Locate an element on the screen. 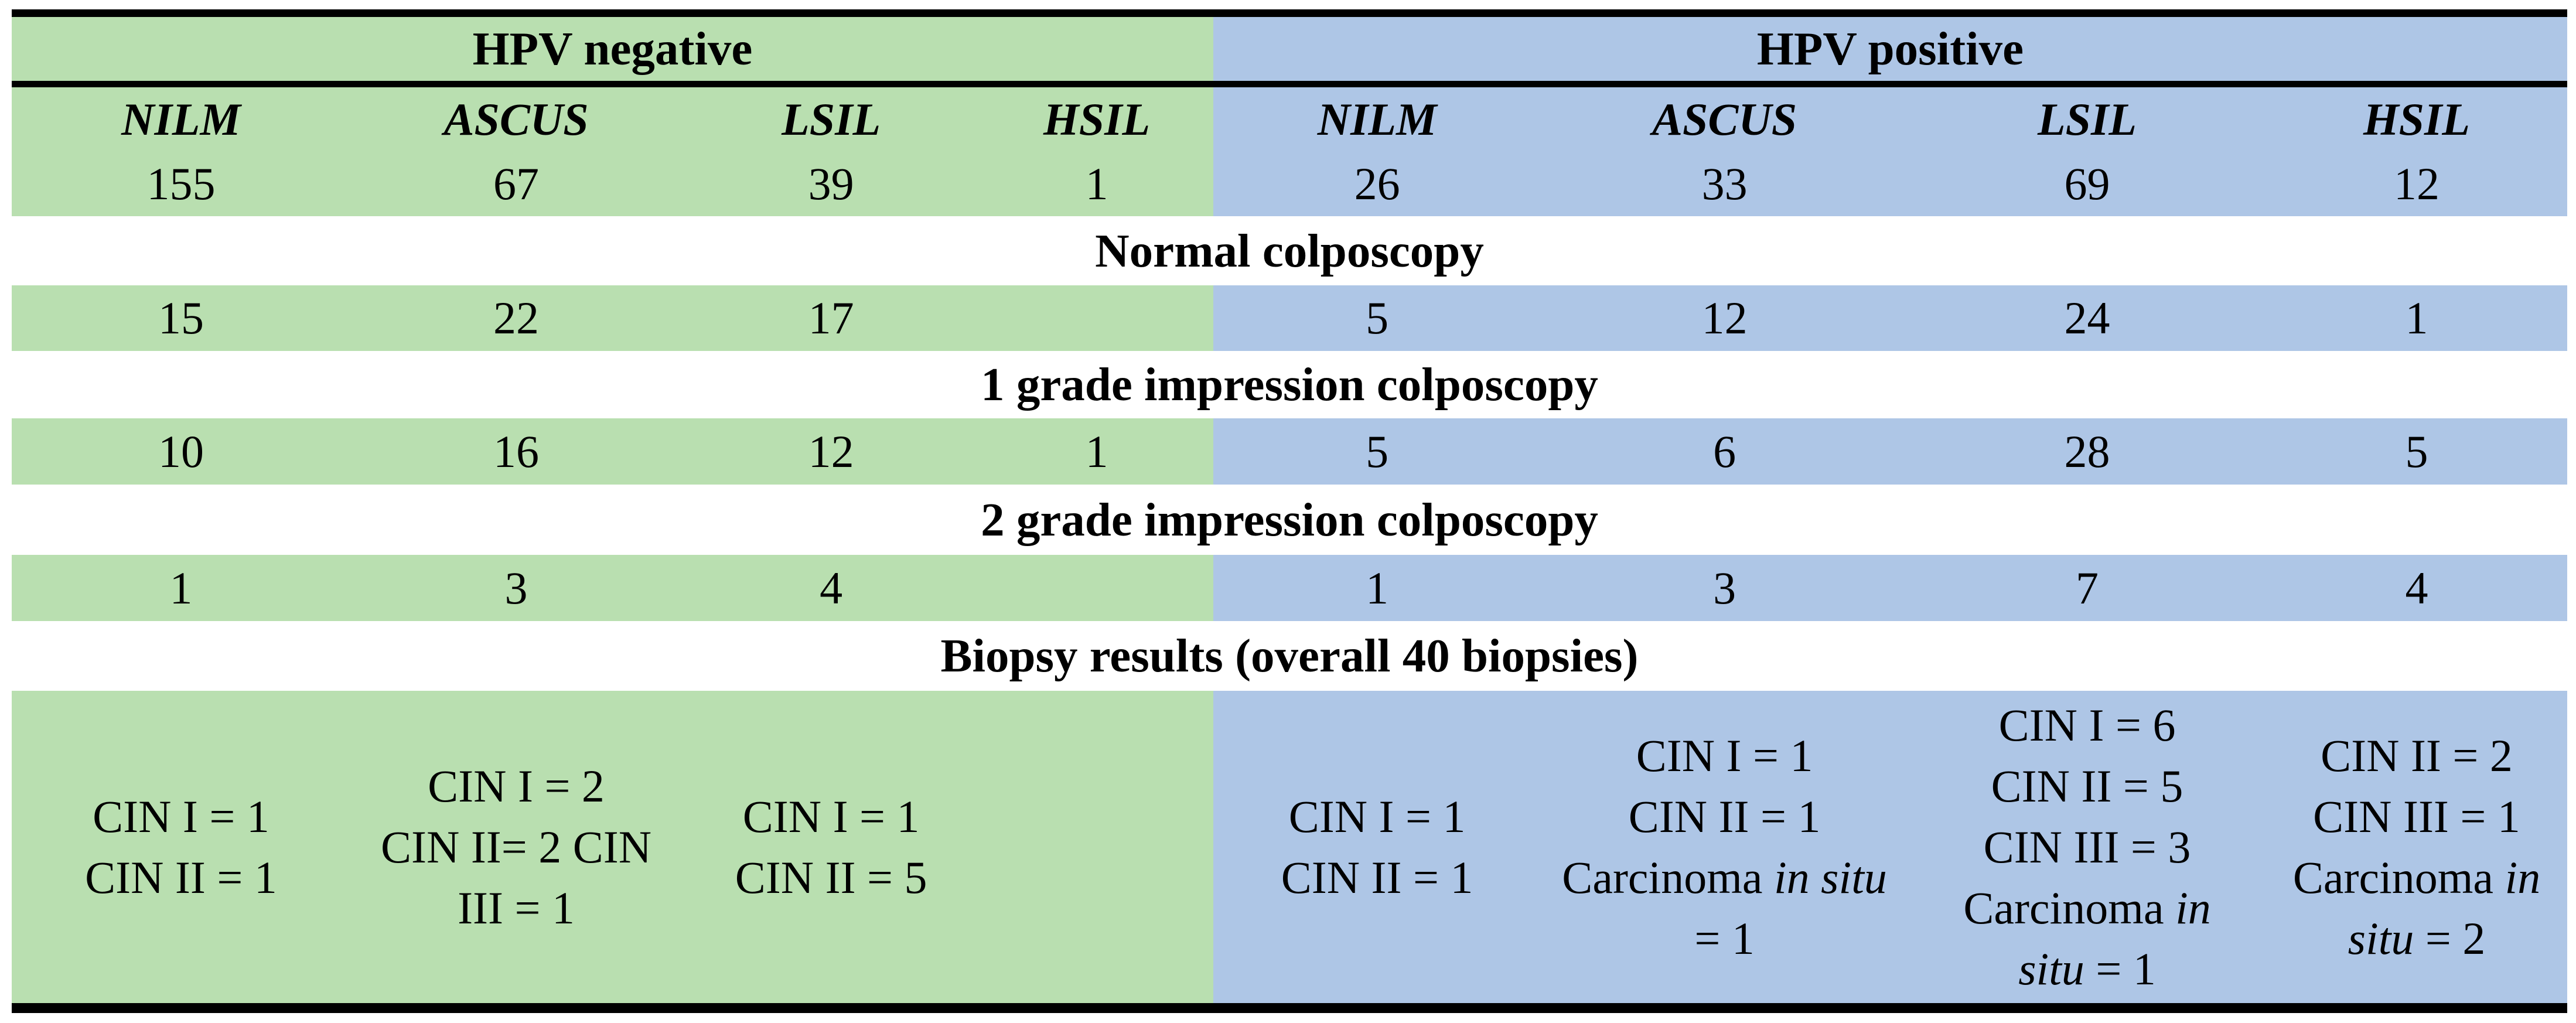 The height and width of the screenshot is (1023, 2576). cytology-count: 33 is located at coordinates (1725, 183).